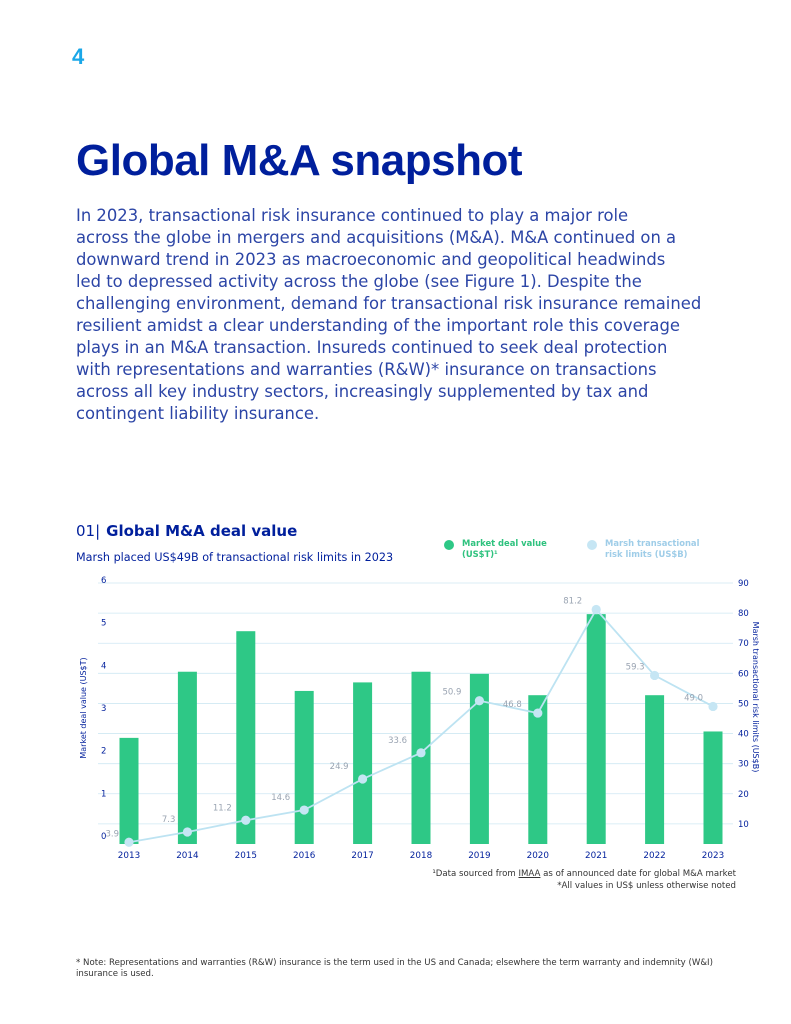  Describe the element at coordinates (743, 644) in the screenshot. I see `y2-tick-label: 70` at that location.